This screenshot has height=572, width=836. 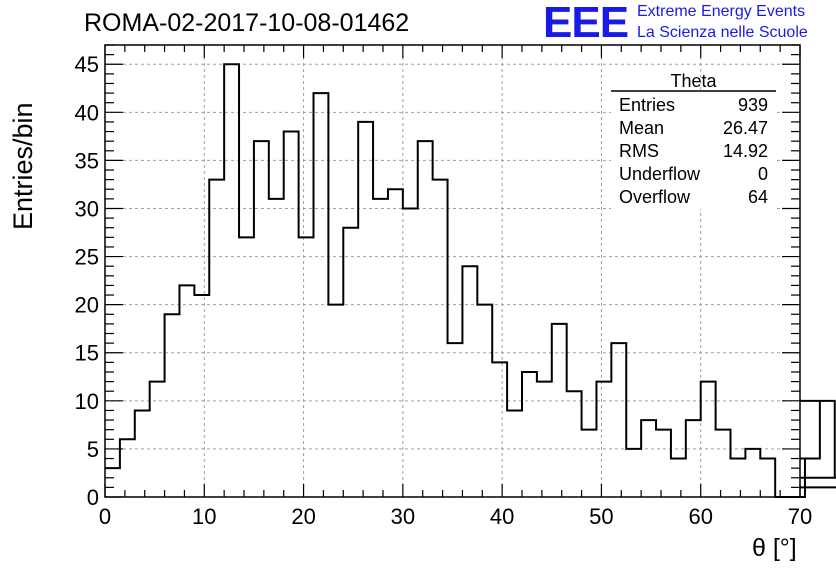 What do you see at coordinates (87, 401) in the screenshot?
I see `y-tick-label: 10` at bounding box center [87, 401].